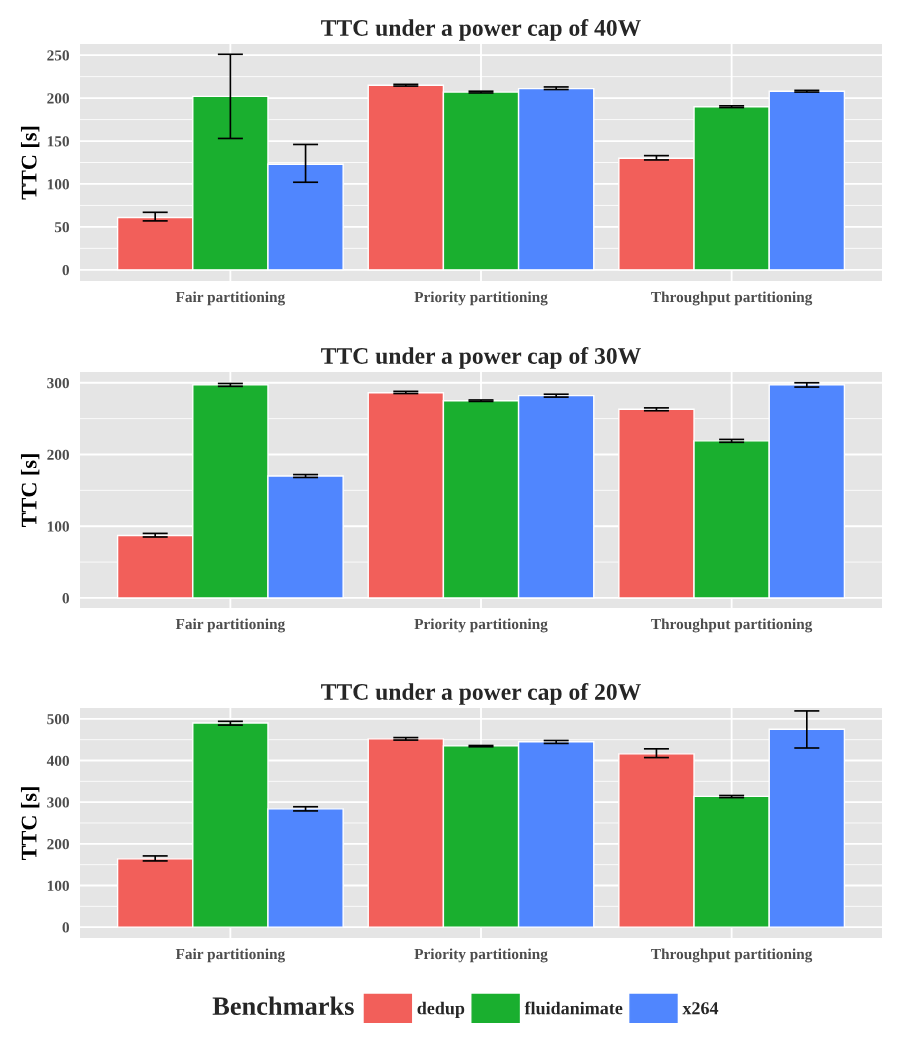  I want to click on chart-title: TTC under a power cap of 40W, so click(481, 30).